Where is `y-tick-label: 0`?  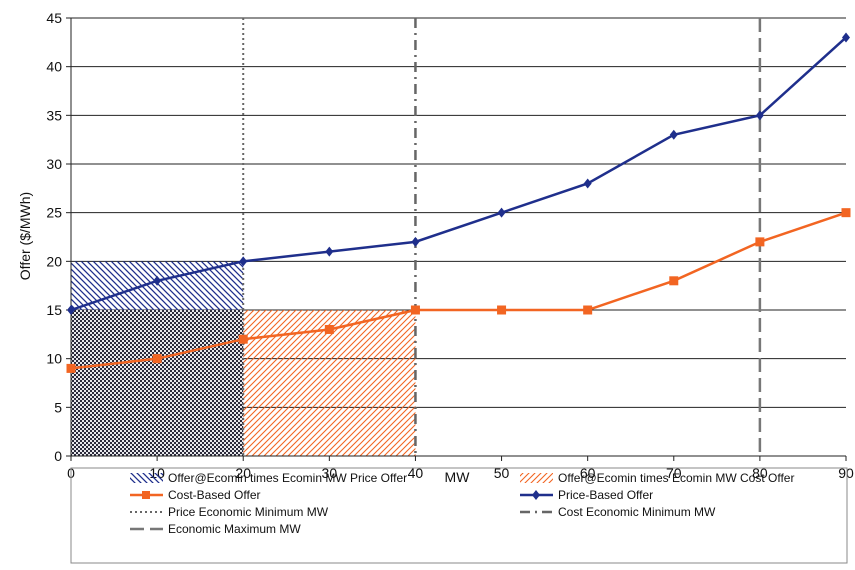
y-tick-label: 0 is located at coordinates (58, 456).